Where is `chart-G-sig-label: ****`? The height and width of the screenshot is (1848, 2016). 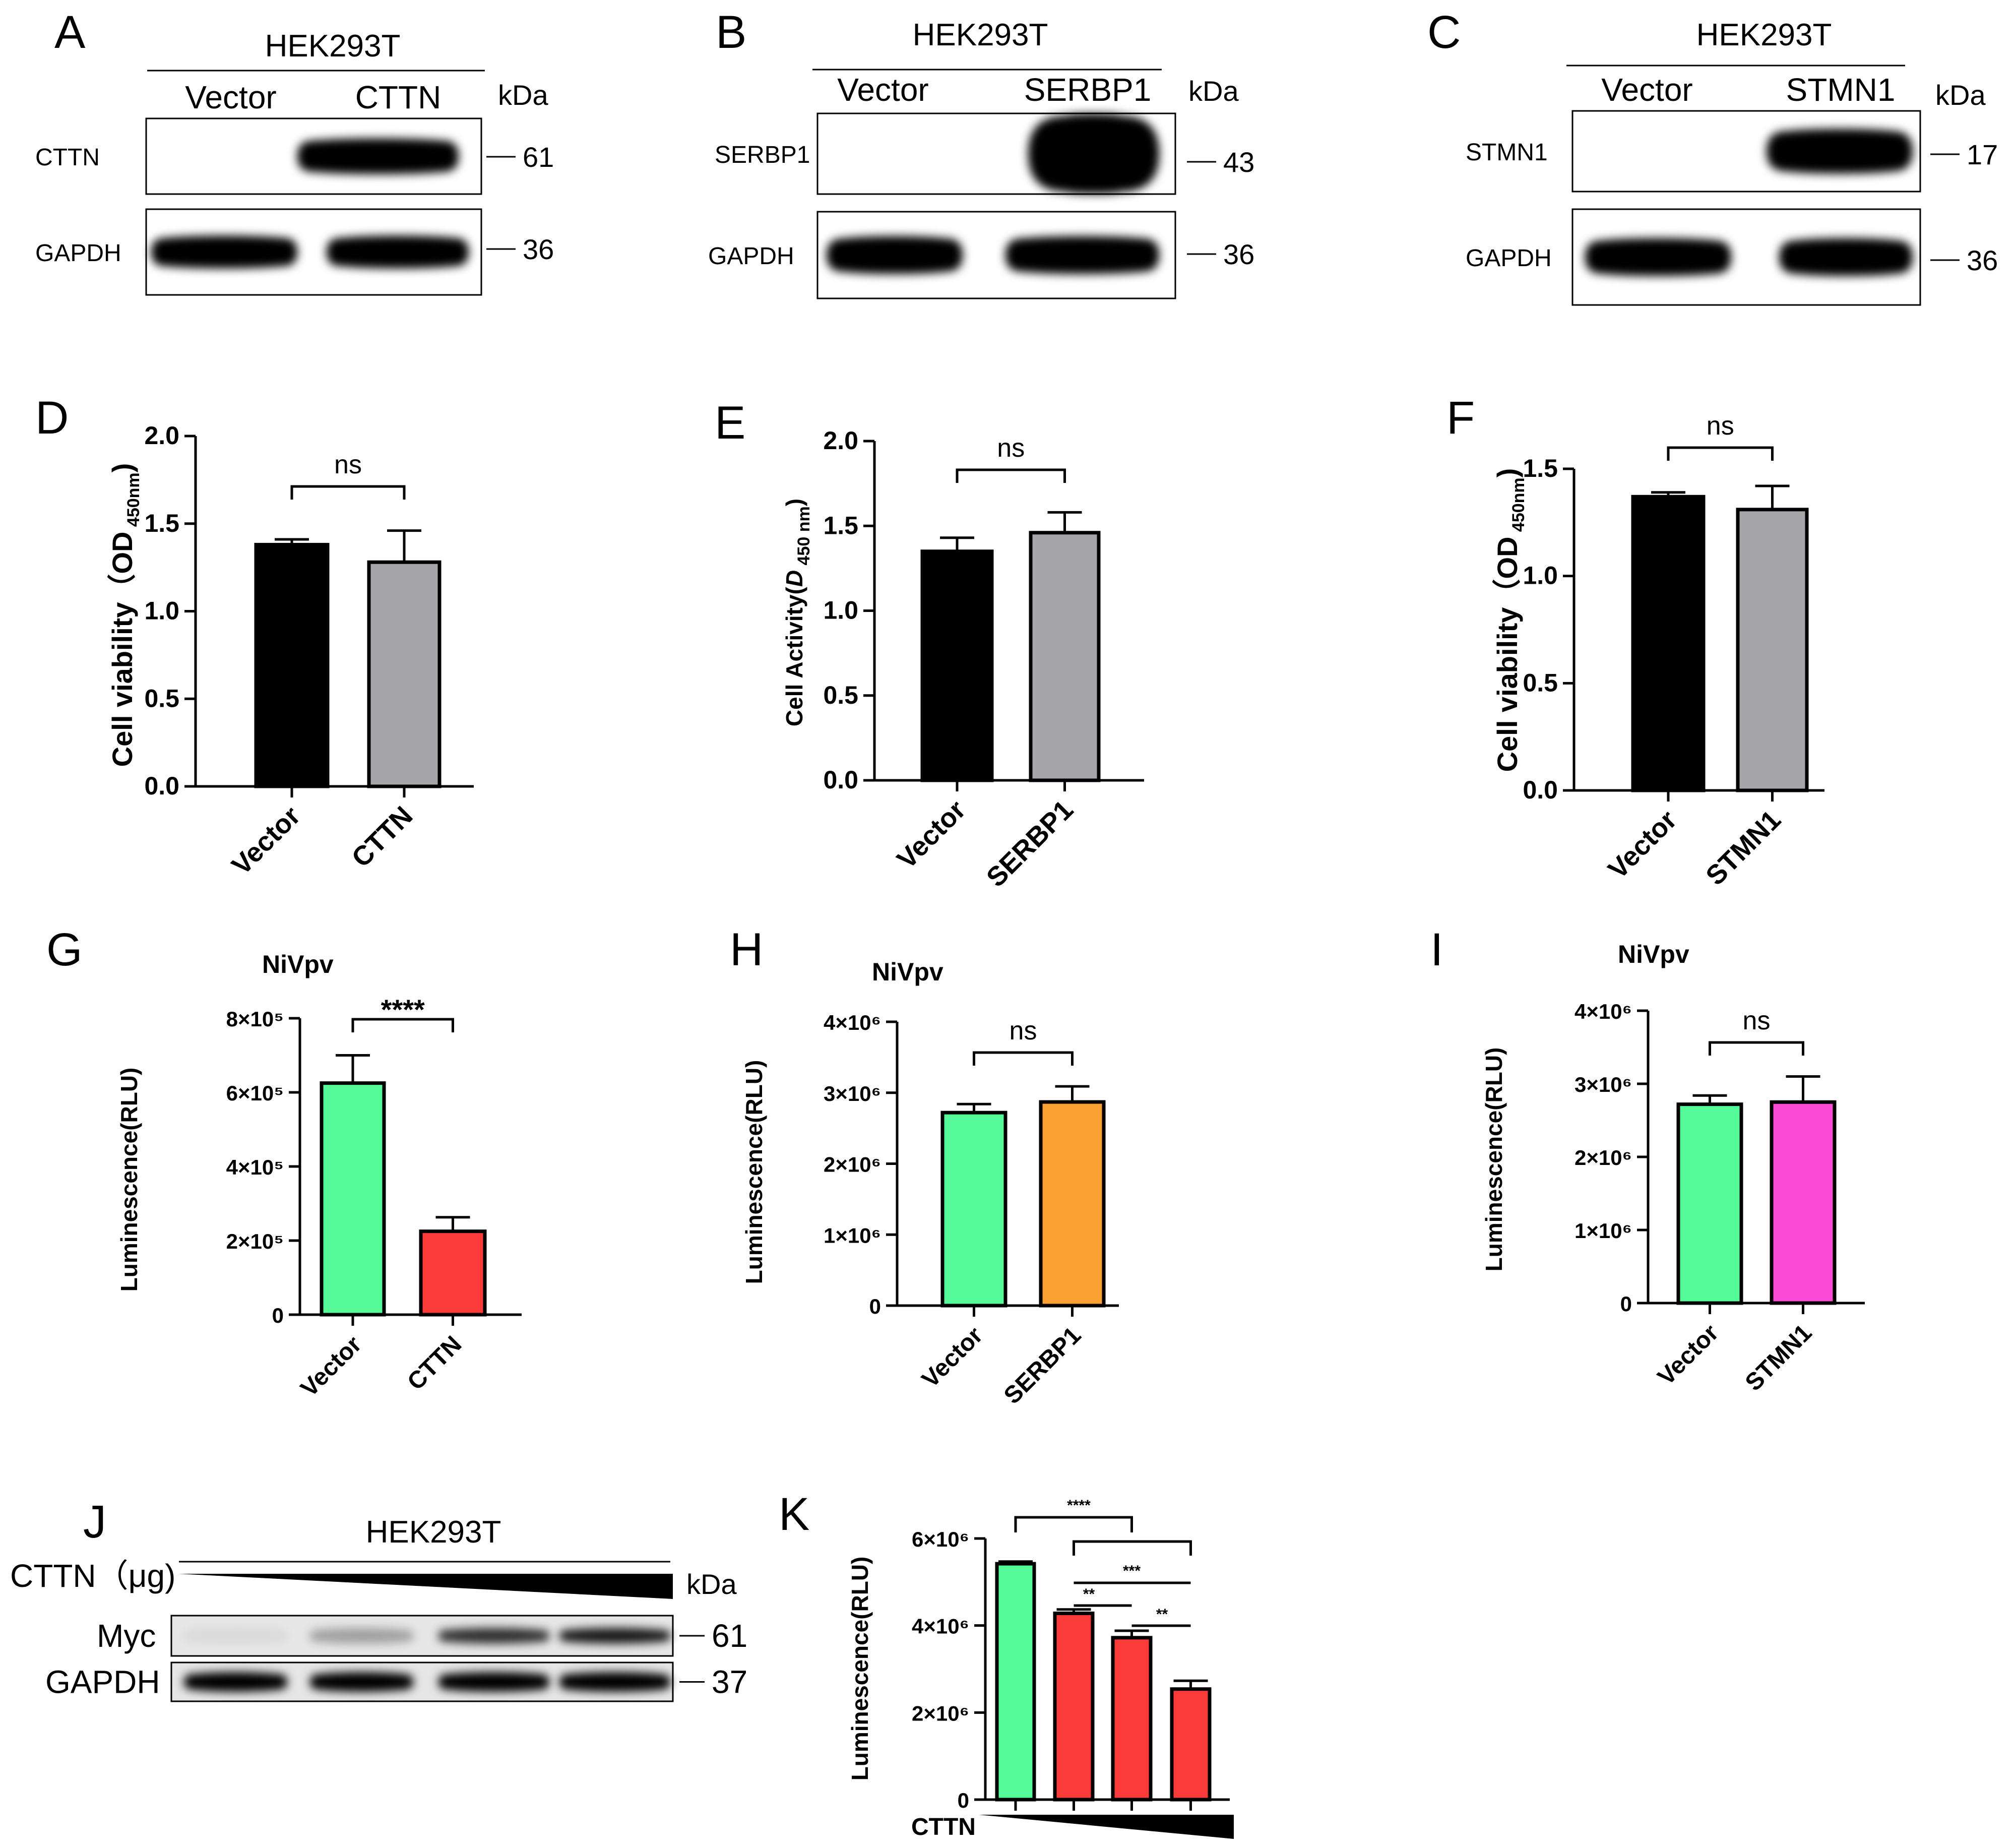 chart-G-sig-label: **** is located at coordinates (403, 1009).